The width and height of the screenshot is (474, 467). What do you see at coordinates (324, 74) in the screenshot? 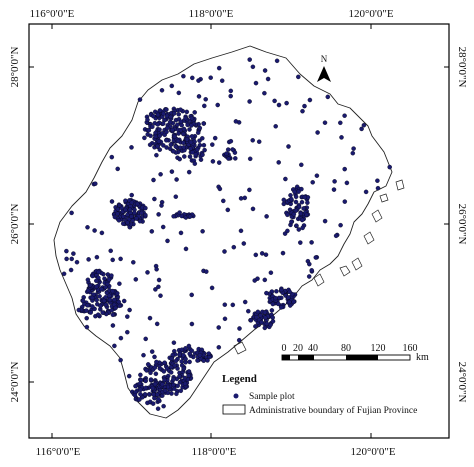
I see `north-arrow-icon` at bounding box center [324, 74].